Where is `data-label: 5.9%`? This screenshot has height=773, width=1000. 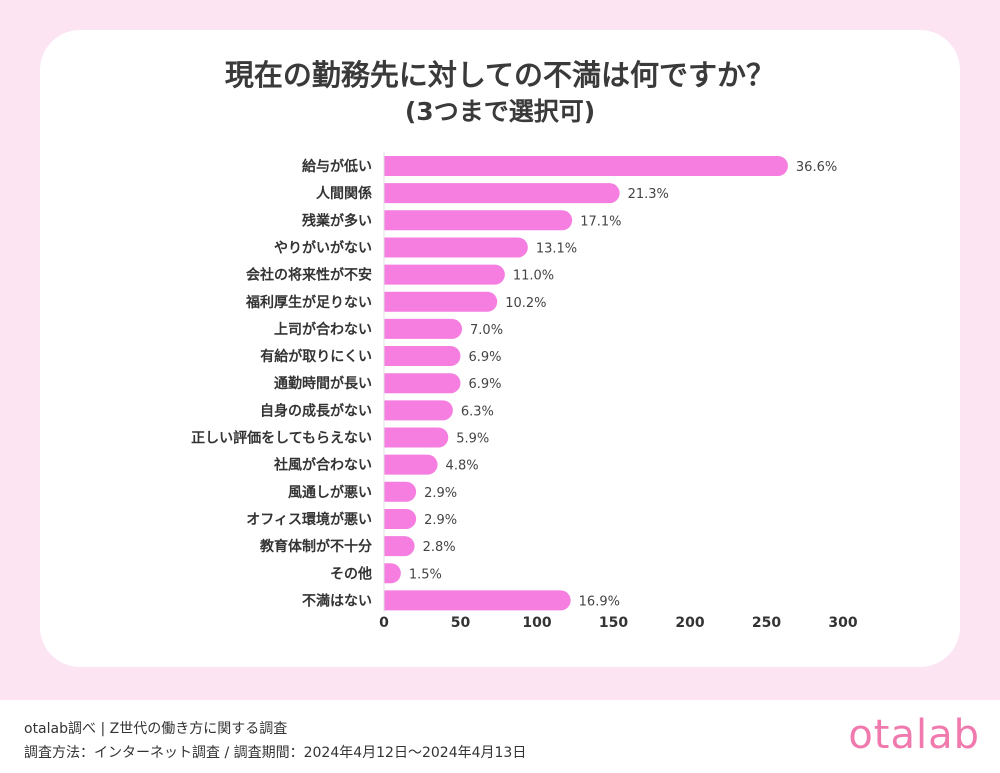
data-label: 5.9% is located at coordinates (472, 439).